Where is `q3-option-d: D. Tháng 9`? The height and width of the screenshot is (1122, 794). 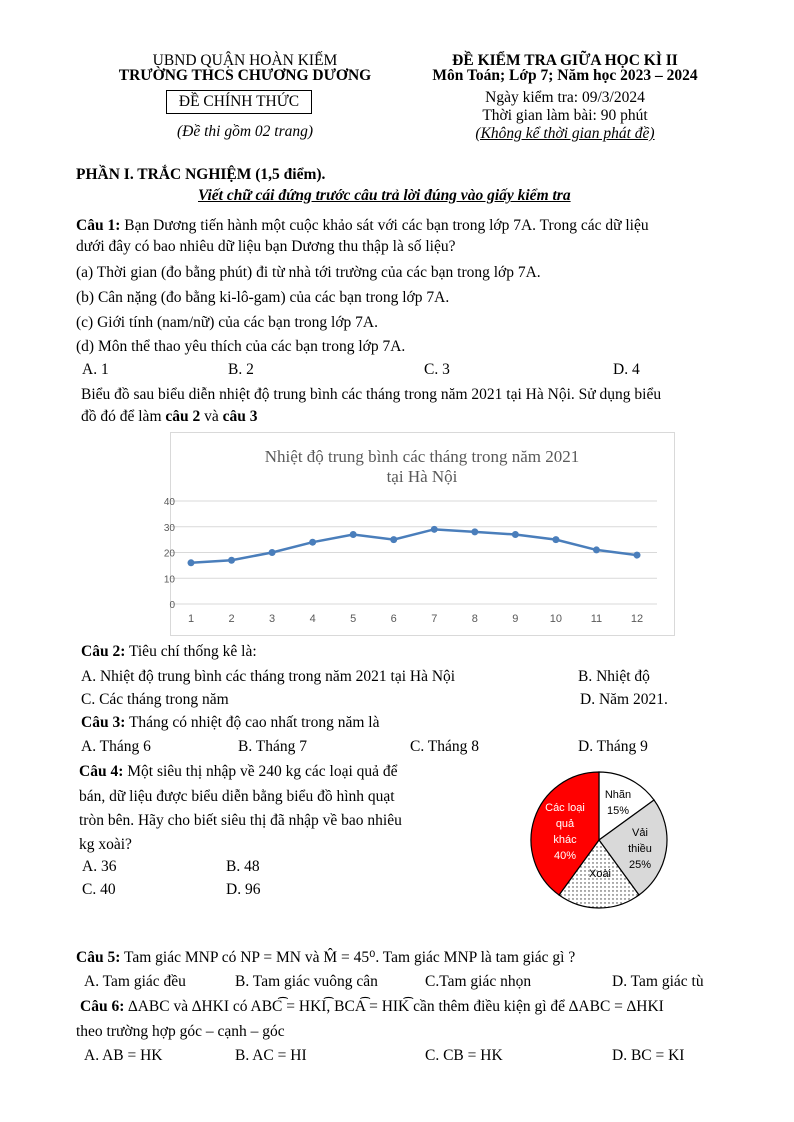 q3-option-d: D. Tháng 9 is located at coordinates (613, 746).